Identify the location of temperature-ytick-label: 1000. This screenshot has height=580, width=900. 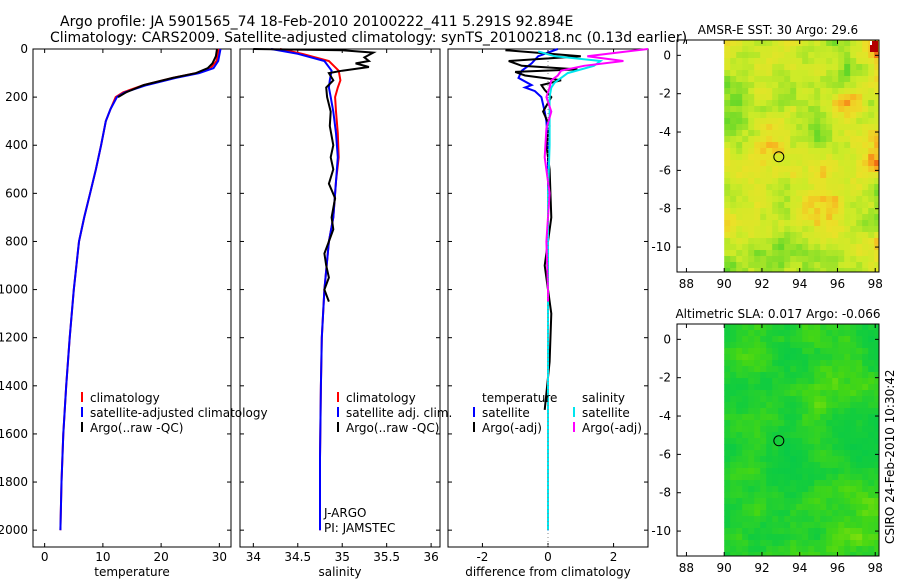
(14, 290).